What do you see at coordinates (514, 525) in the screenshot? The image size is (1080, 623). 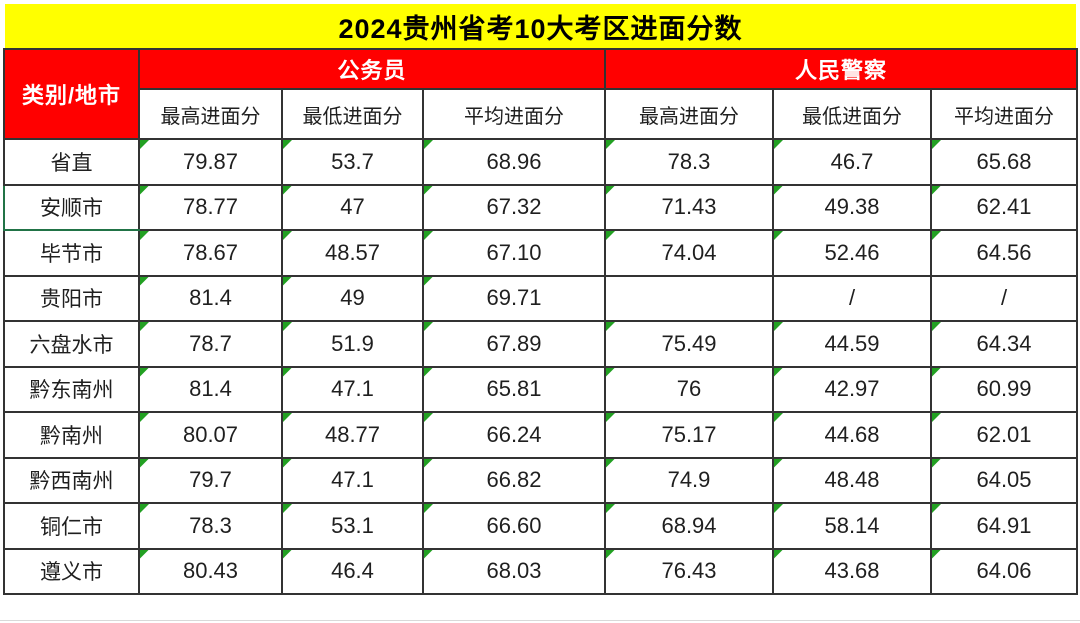 I see `score-value: 66.60` at bounding box center [514, 525].